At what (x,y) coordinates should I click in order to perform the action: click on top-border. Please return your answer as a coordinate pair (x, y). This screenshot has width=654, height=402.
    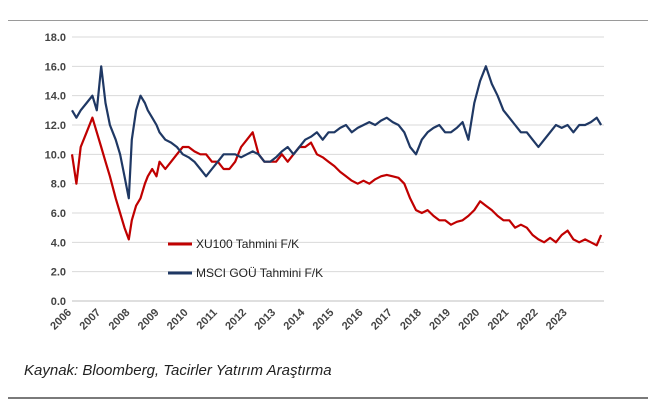
    Looking at the image, I should click on (328, 20).